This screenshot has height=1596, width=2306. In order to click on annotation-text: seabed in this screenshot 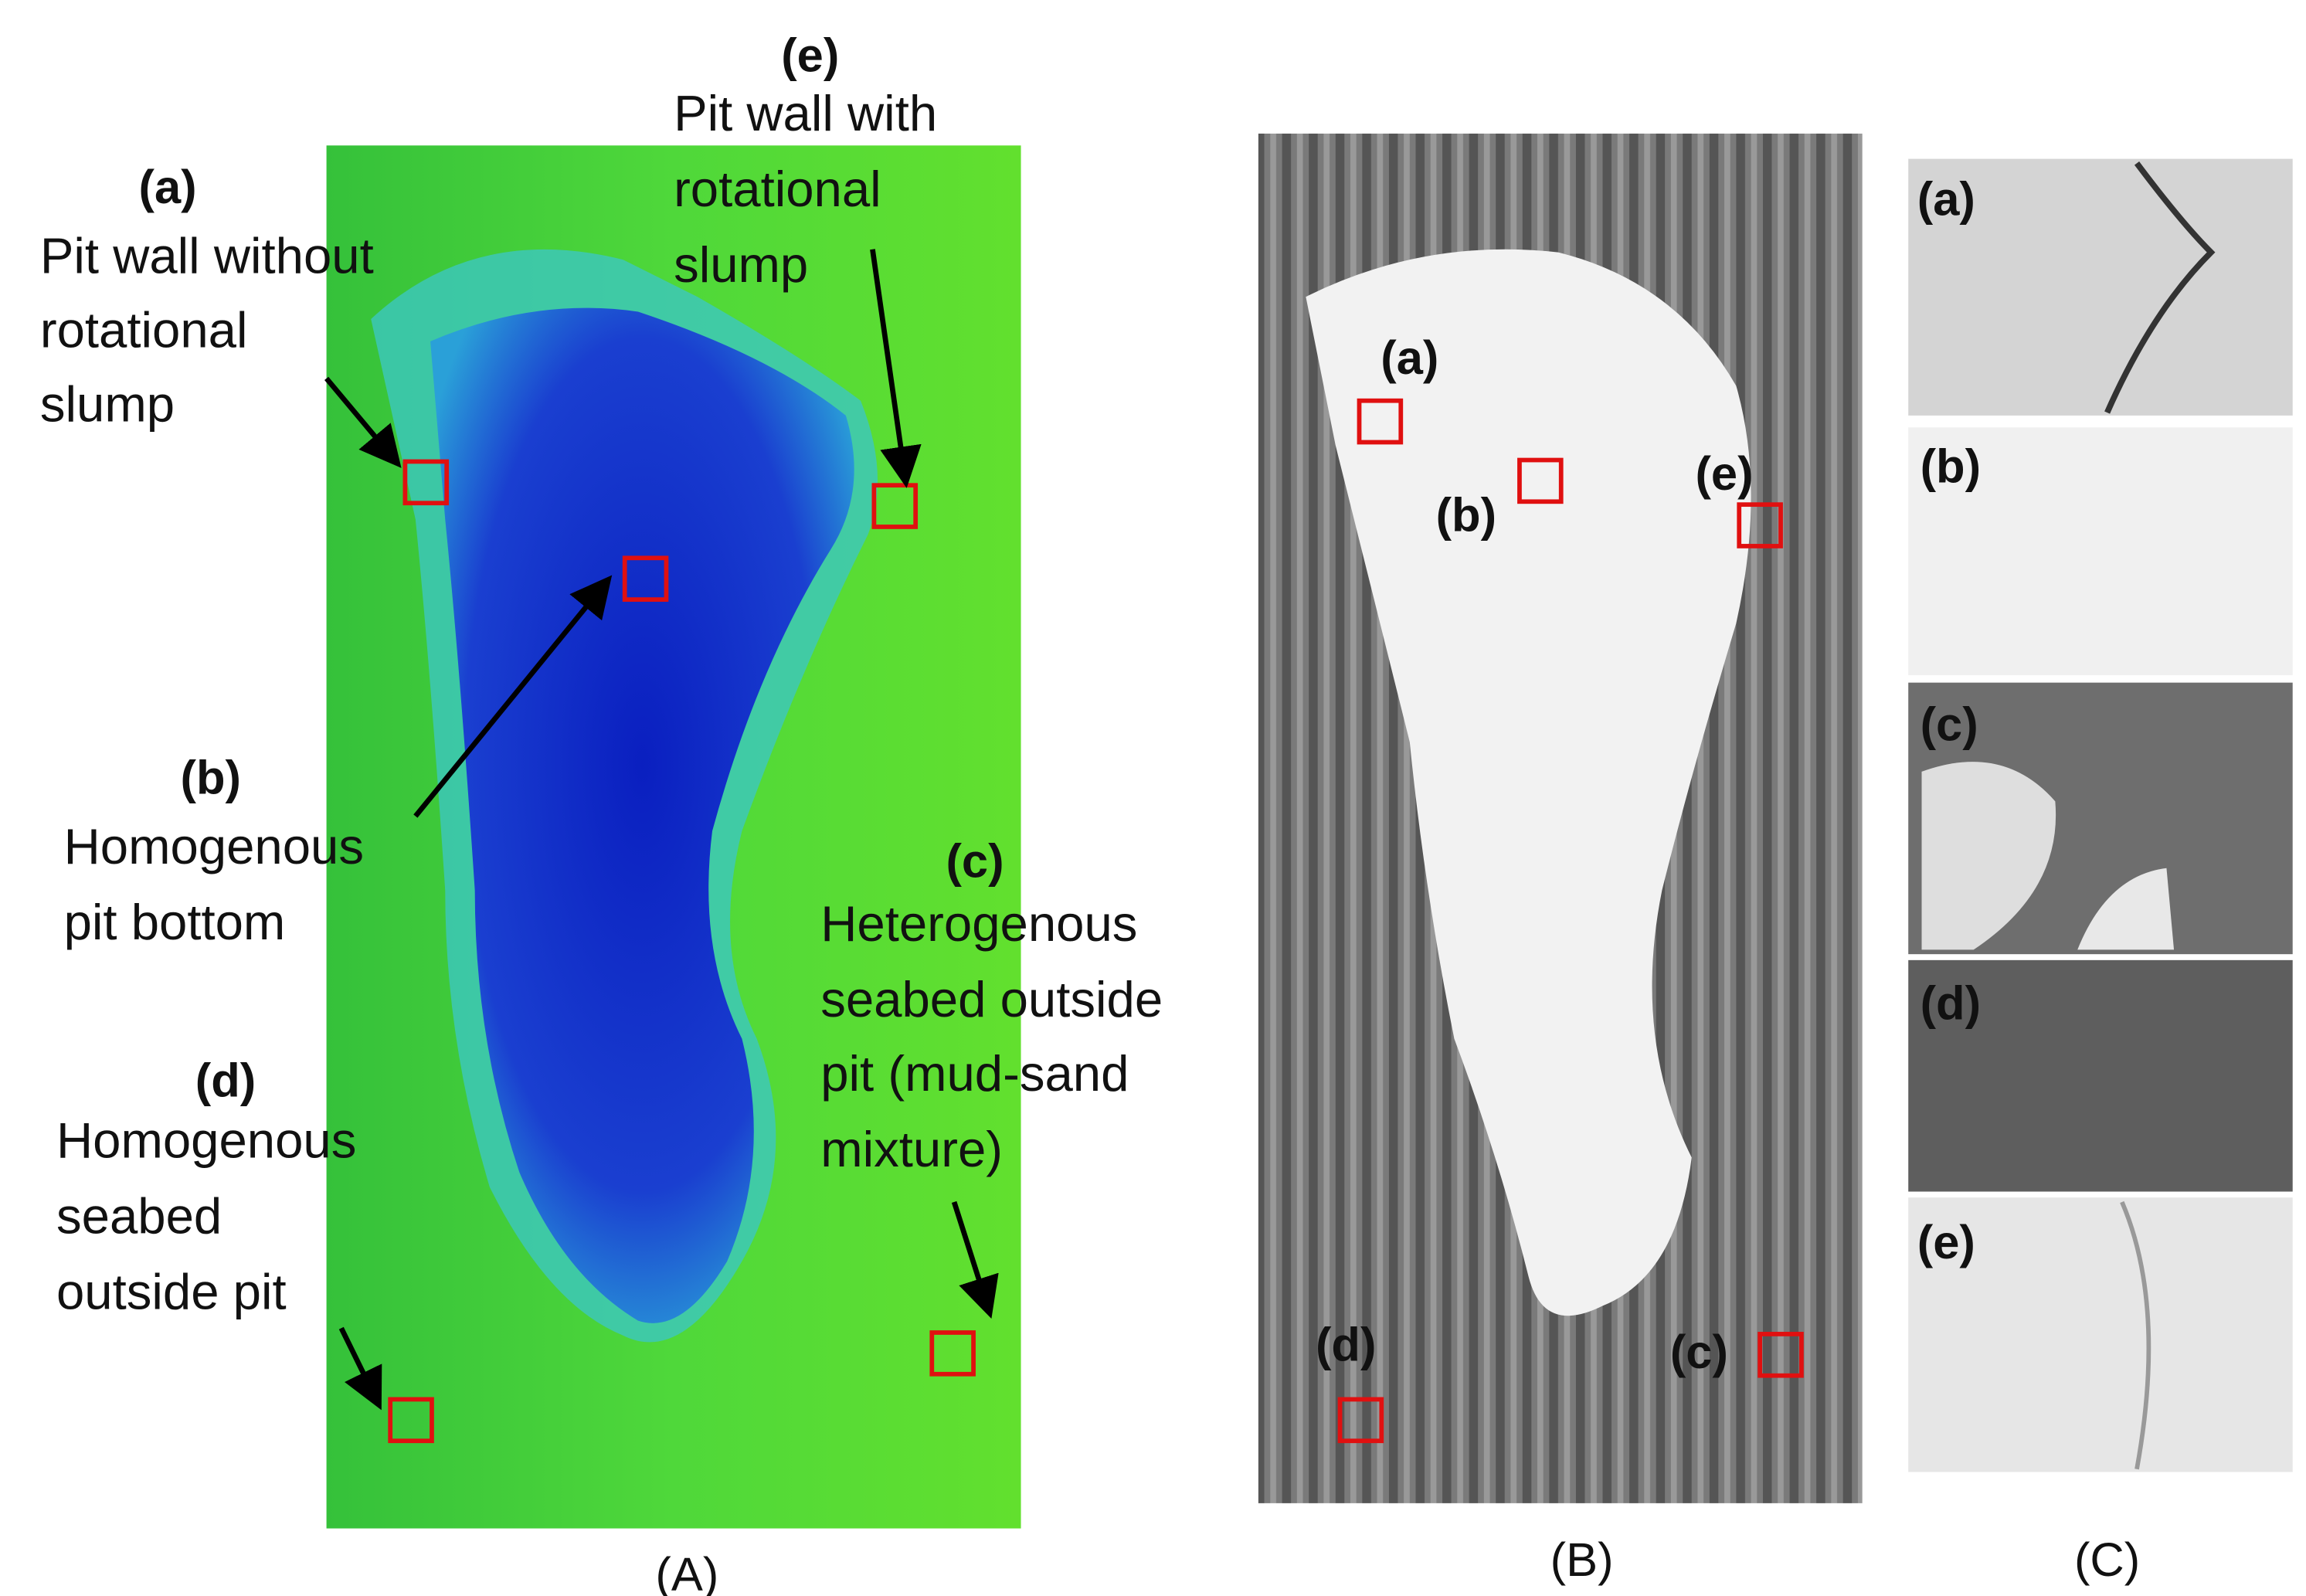, I will do `click(139, 1215)`.